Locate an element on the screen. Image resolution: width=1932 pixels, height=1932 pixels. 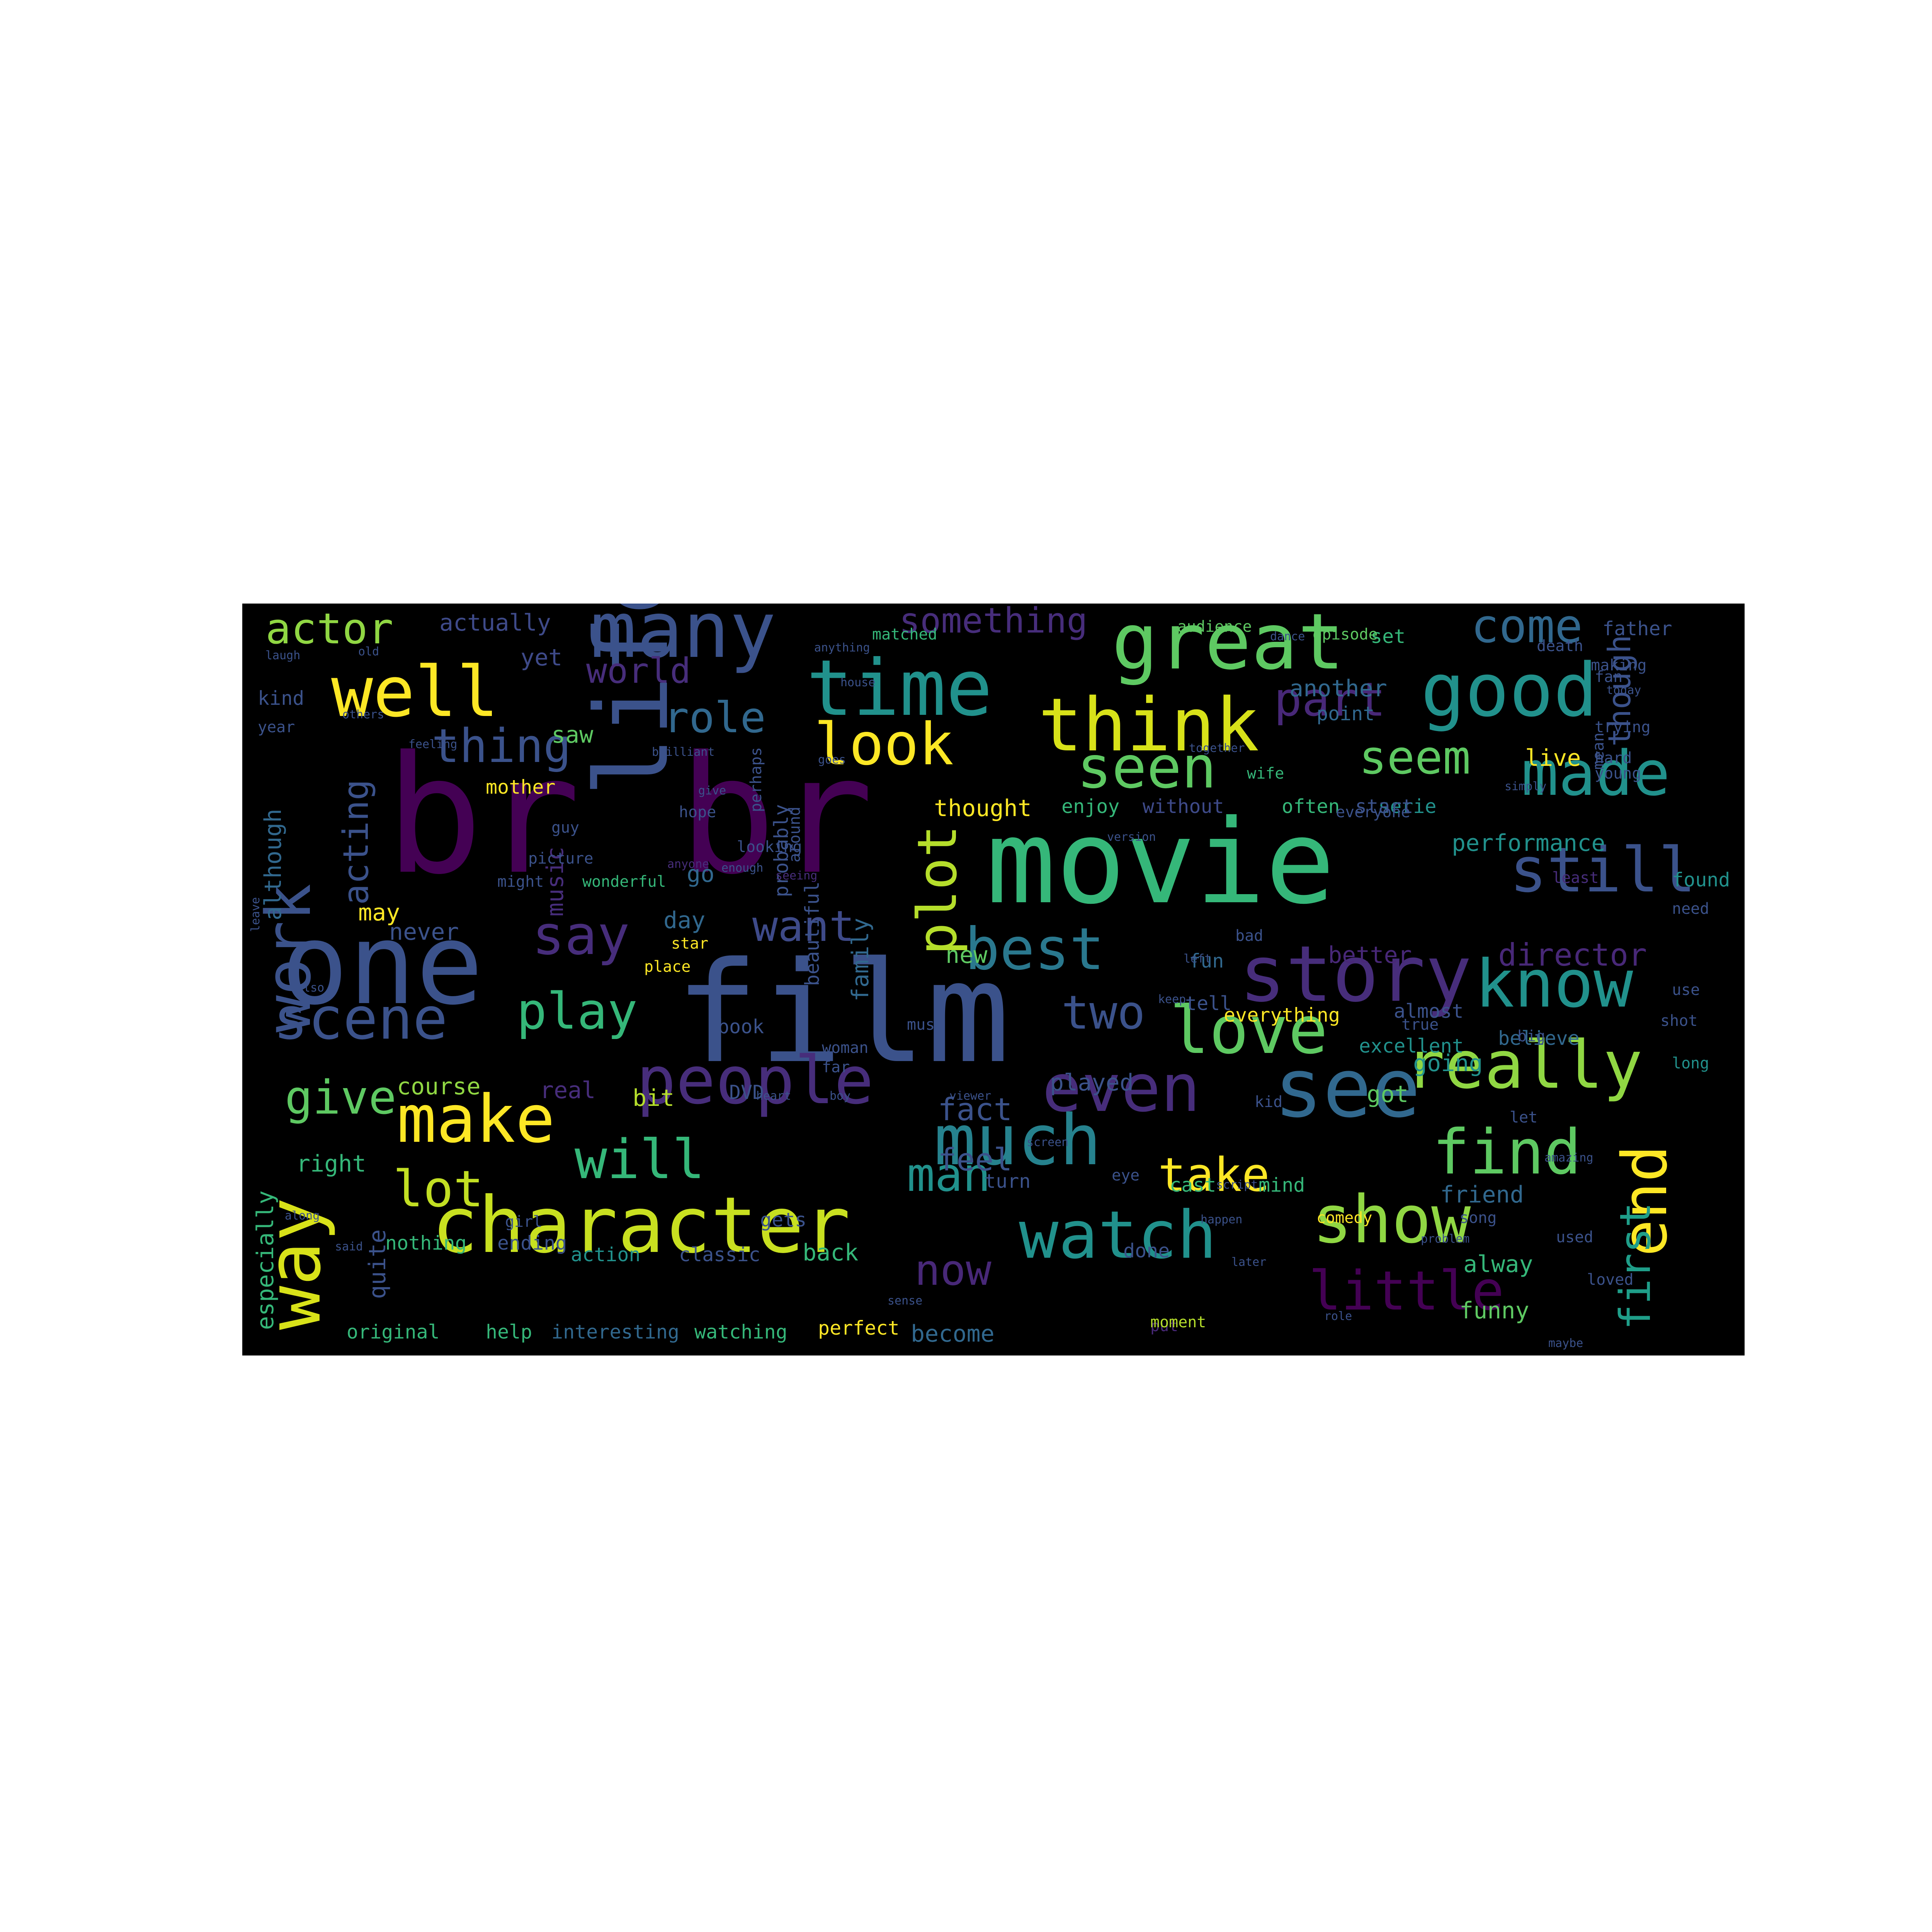
word: moment is located at coordinates (1178, 1322).